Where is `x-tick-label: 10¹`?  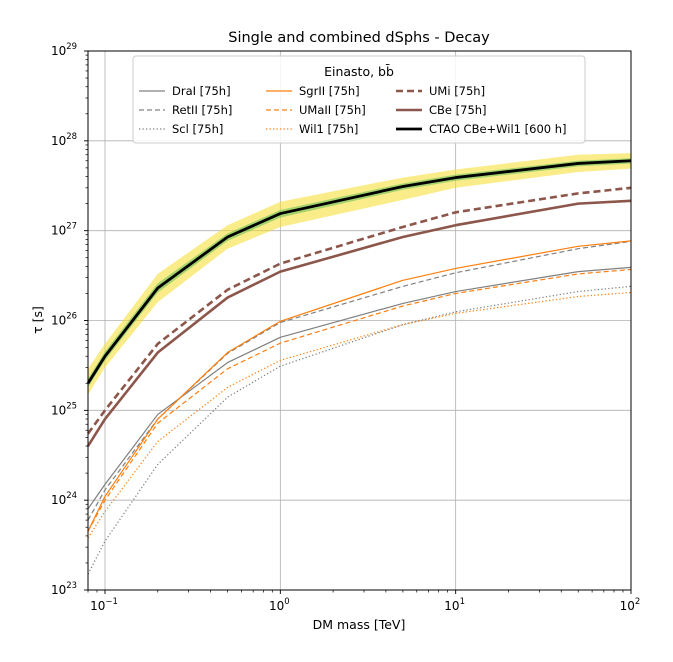
x-tick-label: 10¹ is located at coordinates (454, 605).